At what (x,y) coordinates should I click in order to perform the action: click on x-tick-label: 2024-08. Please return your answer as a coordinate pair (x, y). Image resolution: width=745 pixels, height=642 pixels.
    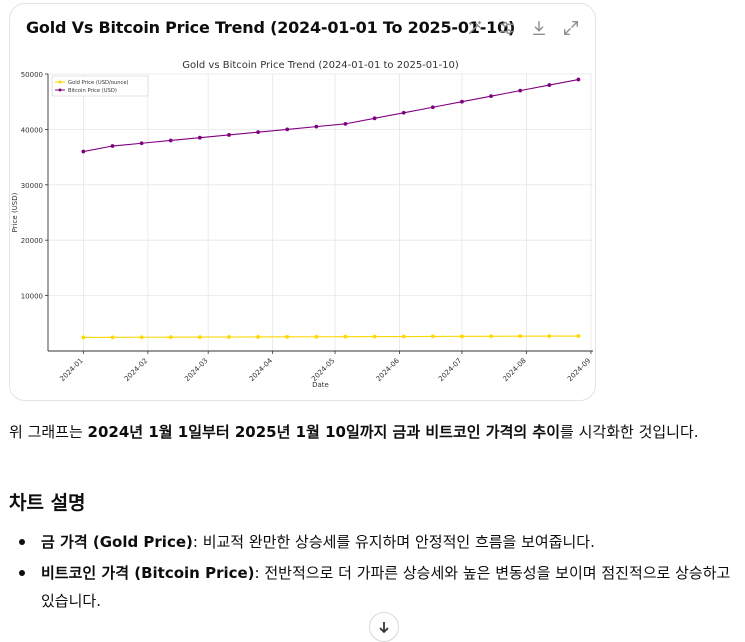
    Looking at the image, I should click on (515, 370).